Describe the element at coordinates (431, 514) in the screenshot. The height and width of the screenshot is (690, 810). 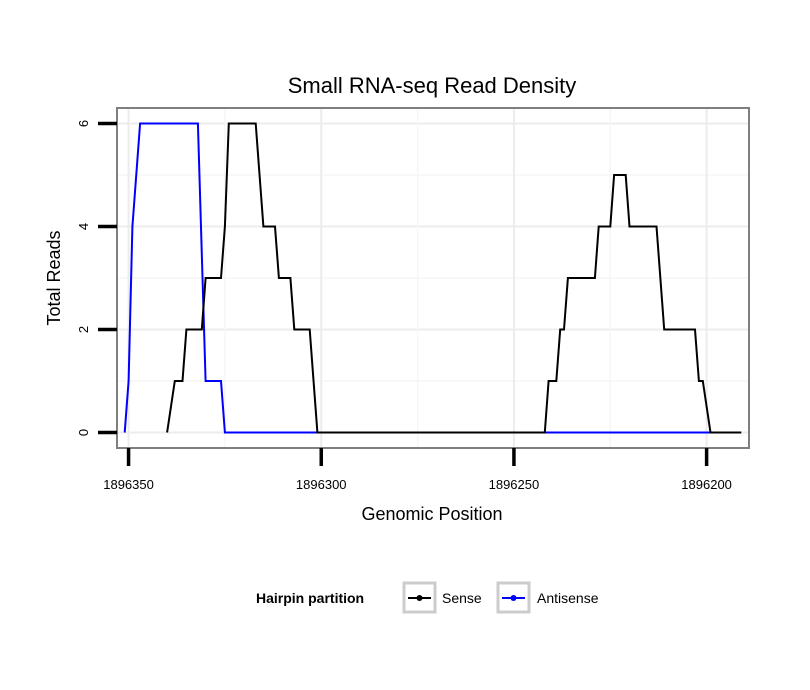
I see `x-axis-title: Genomic Position` at that location.